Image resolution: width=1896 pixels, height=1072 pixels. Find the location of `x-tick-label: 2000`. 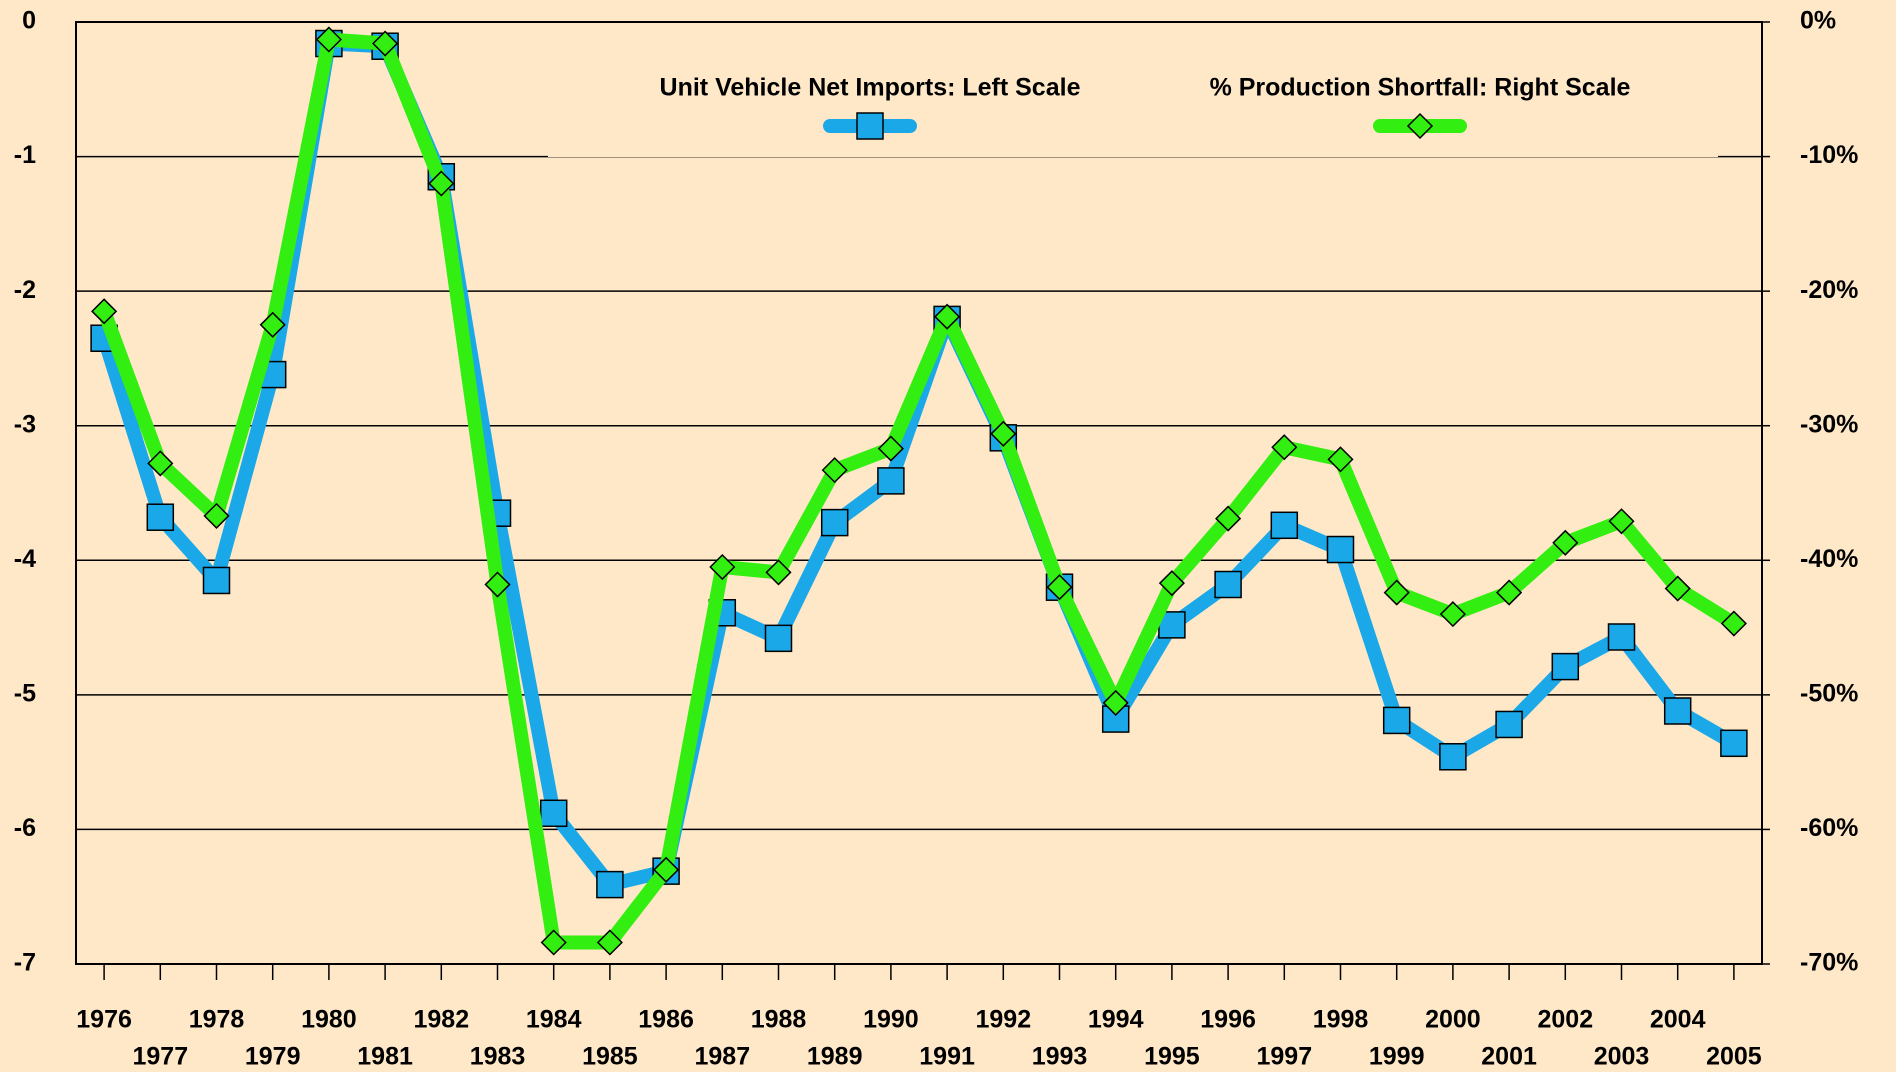

x-tick-label: 2000 is located at coordinates (1453, 1020).